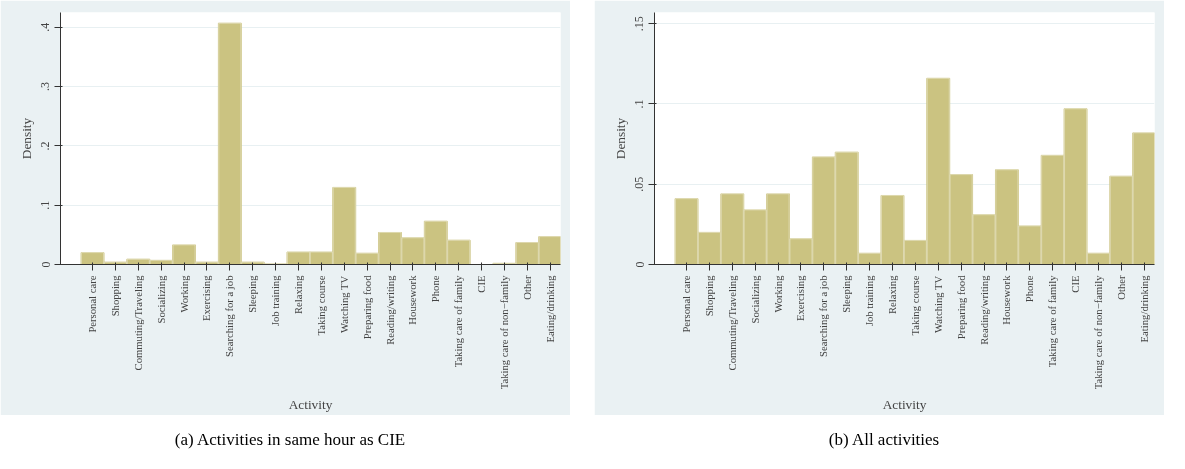 This screenshot has width=1185, height=469. I want to click on y-tick-label: .4, so click(45, 27).